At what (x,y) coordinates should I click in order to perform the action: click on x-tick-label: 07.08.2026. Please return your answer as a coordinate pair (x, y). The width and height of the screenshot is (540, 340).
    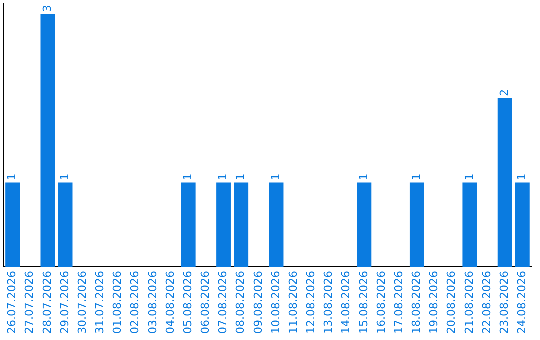
    Looking at the image, I should click on (223, 302).